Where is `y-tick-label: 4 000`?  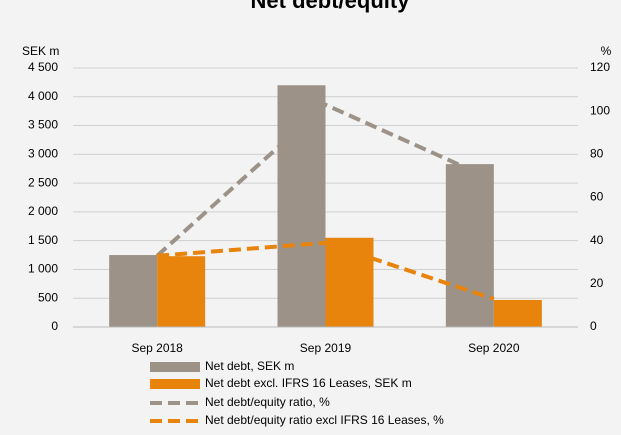 y-tick-label: 4 000 is located at coordinates (43, 96).